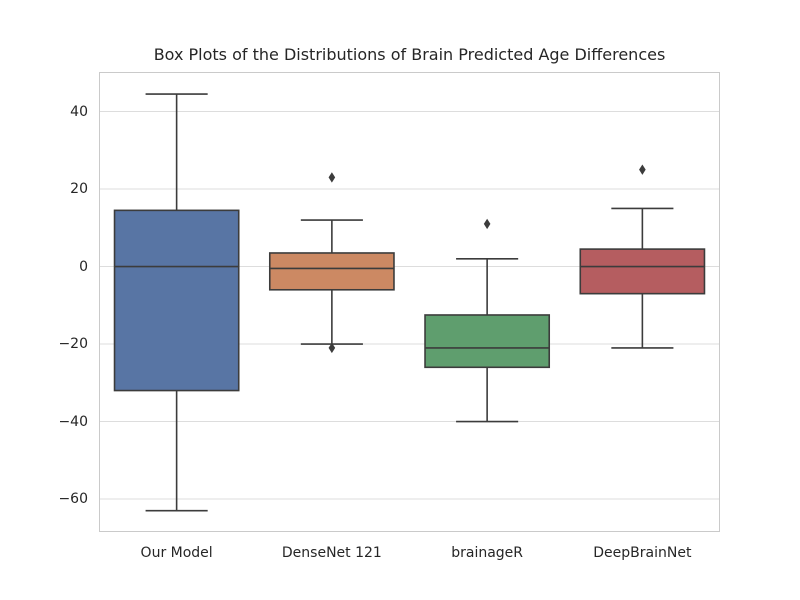  What do you see at coordinates (331, 553) in the screenshot?
I see `x-category-label-densenet-121: DenseNet 121` at bounding box center [331, 553].